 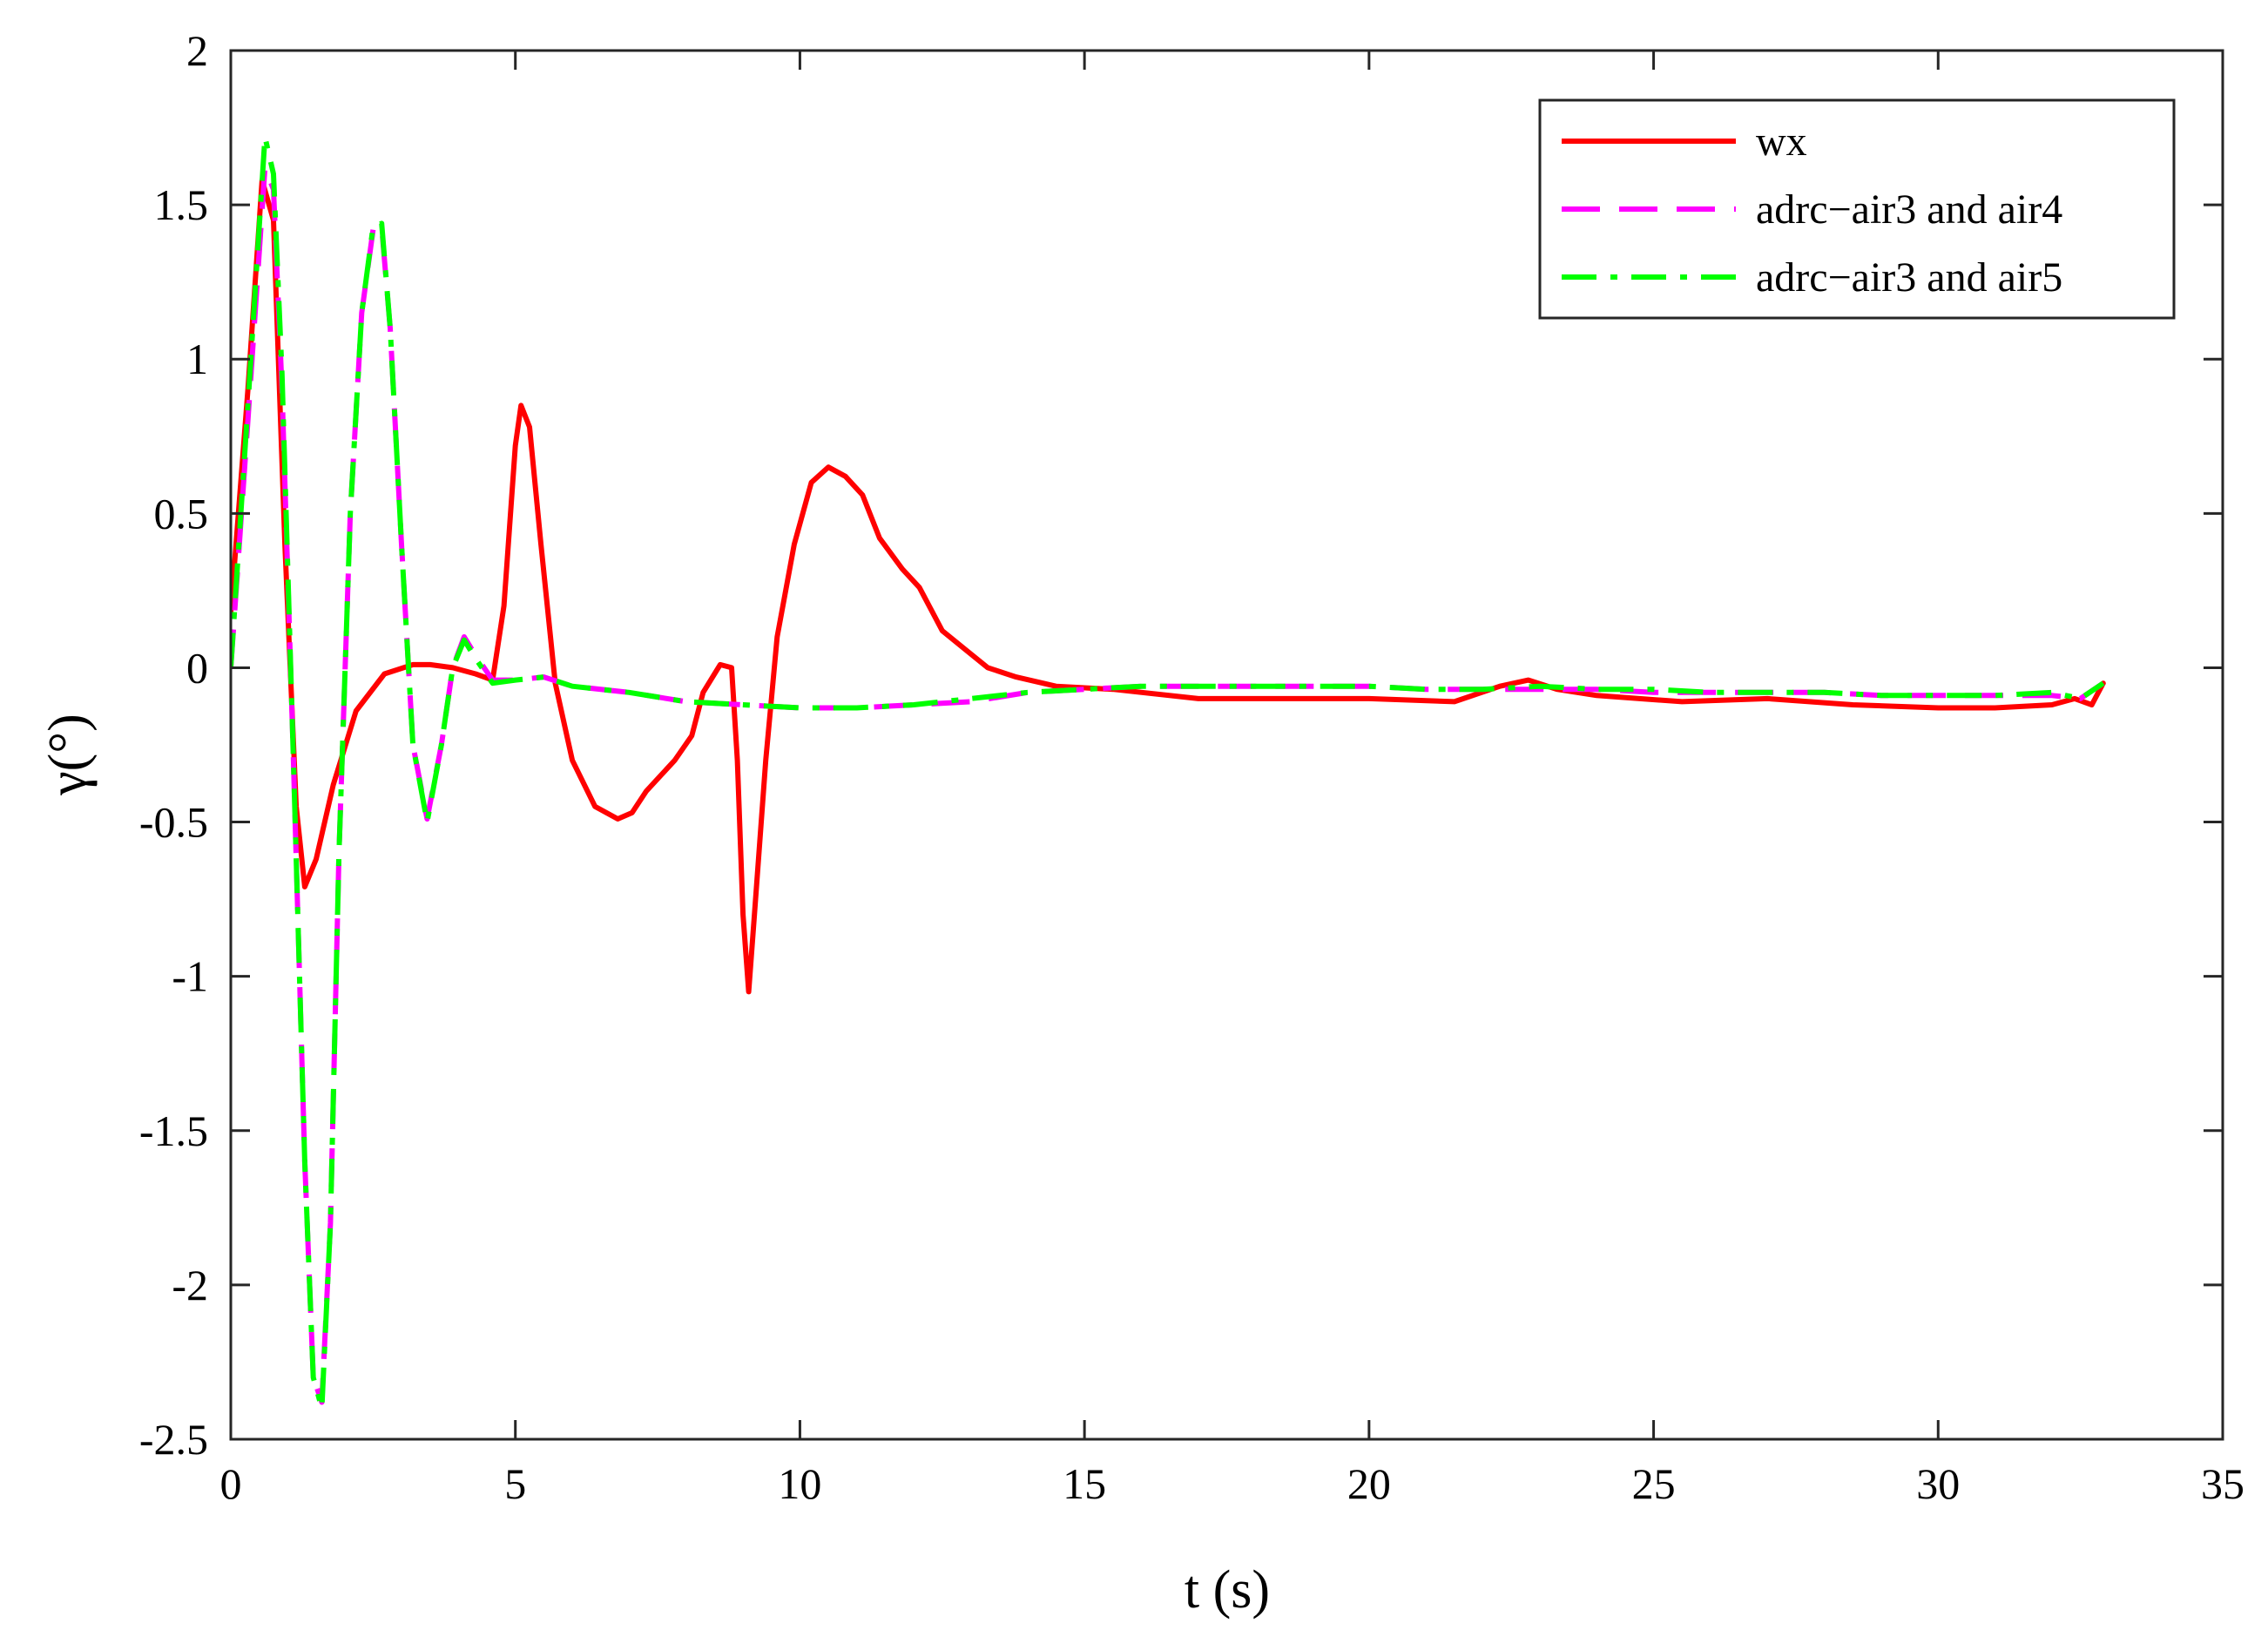 What do you see at coordinates (2222, 1483) in the screenshot?
I see `x-tick-label: 35` at bounding box center [2222, 1483].